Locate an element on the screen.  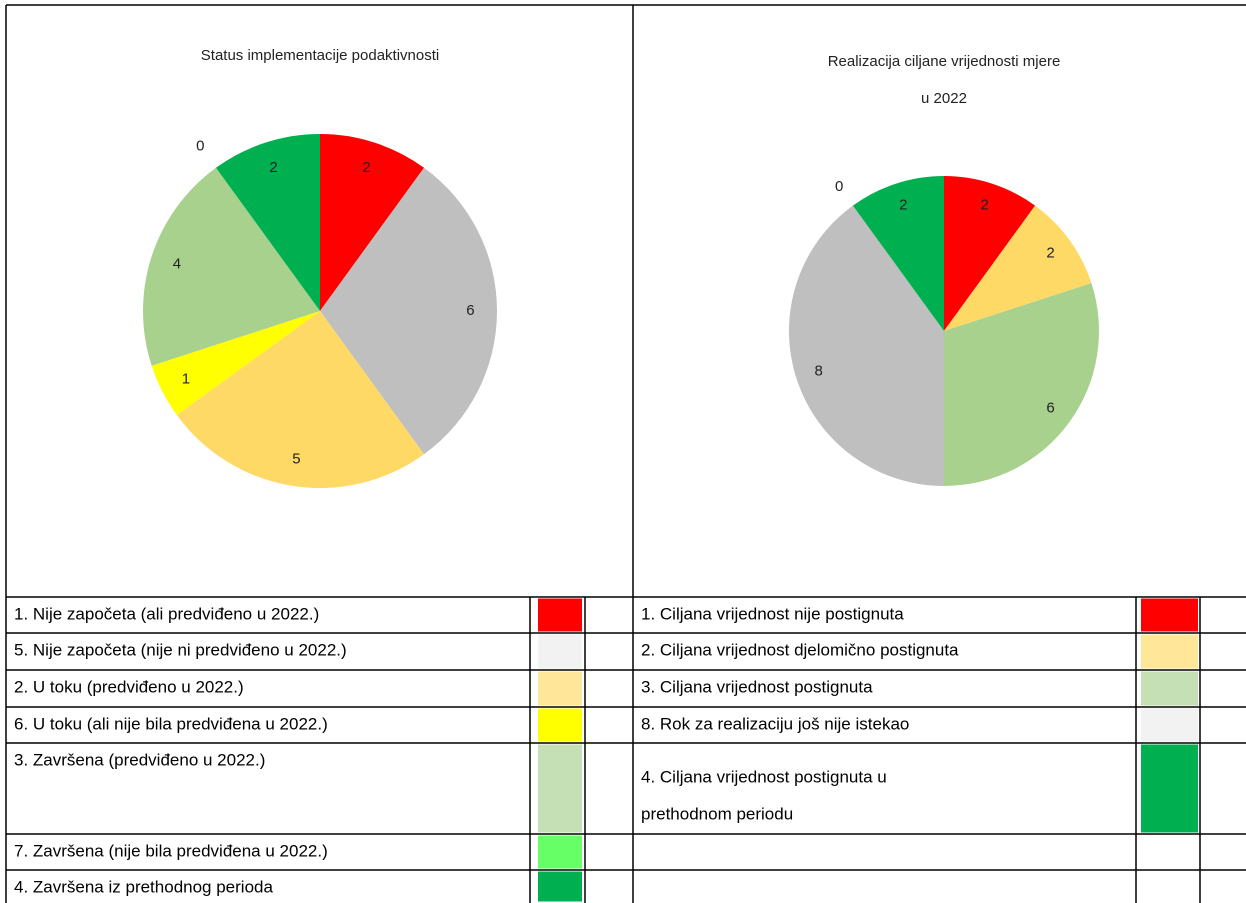
data-label: 4 is located at coordinates (177, 263).